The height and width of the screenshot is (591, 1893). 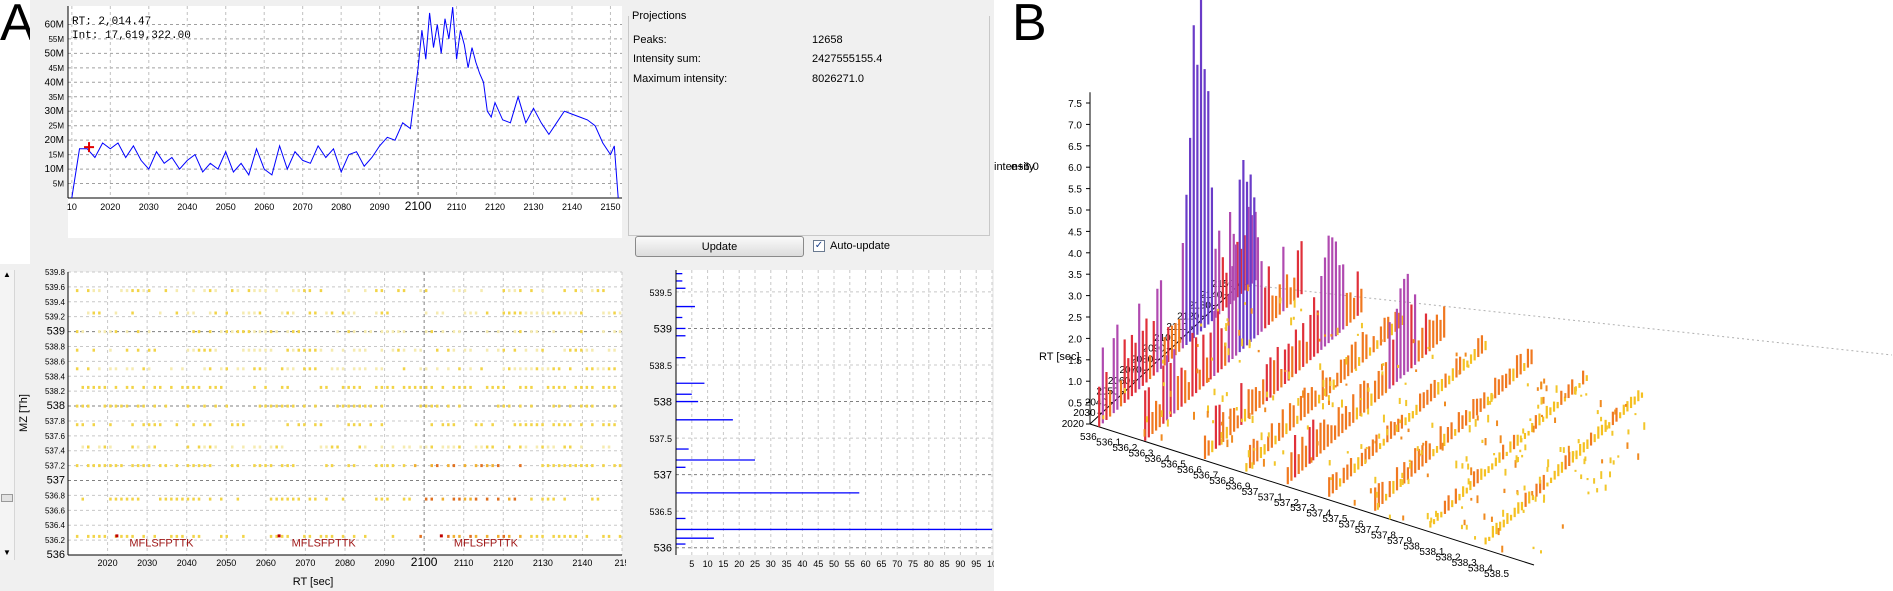 What do you see at coordinates (7, 498) in the screenshot?
I see `scroll-thumb` at bounding box center [7, 498].